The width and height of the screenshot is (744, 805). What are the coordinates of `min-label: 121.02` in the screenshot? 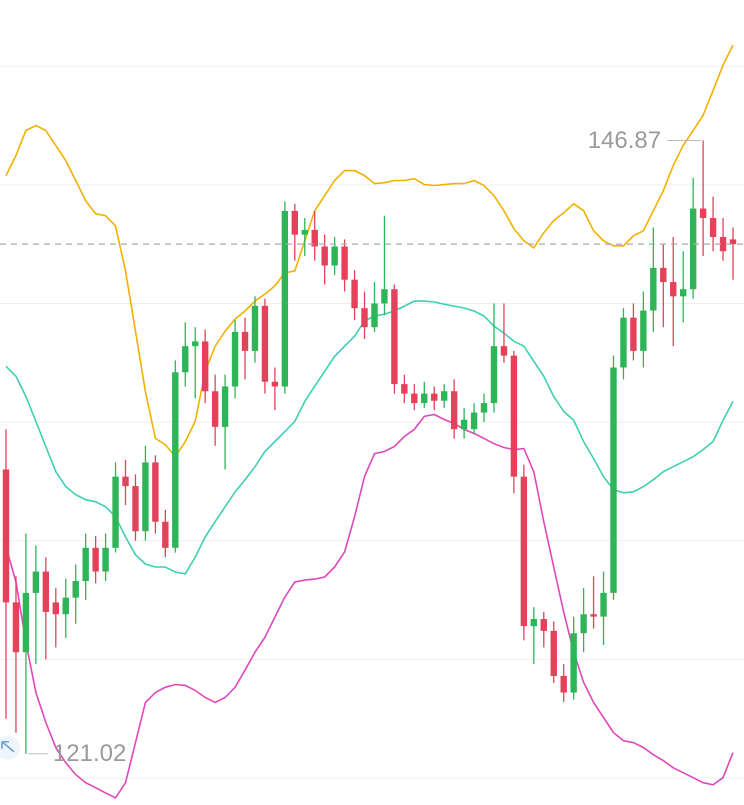 It's located at (89, 753).